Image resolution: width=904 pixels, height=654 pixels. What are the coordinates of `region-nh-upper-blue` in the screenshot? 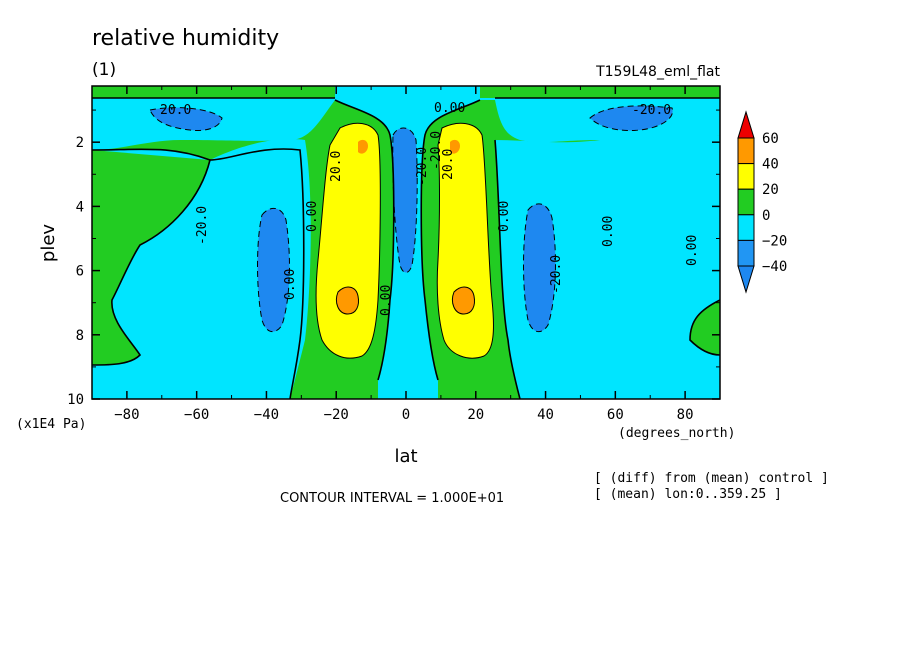 It's located at (631, 118).